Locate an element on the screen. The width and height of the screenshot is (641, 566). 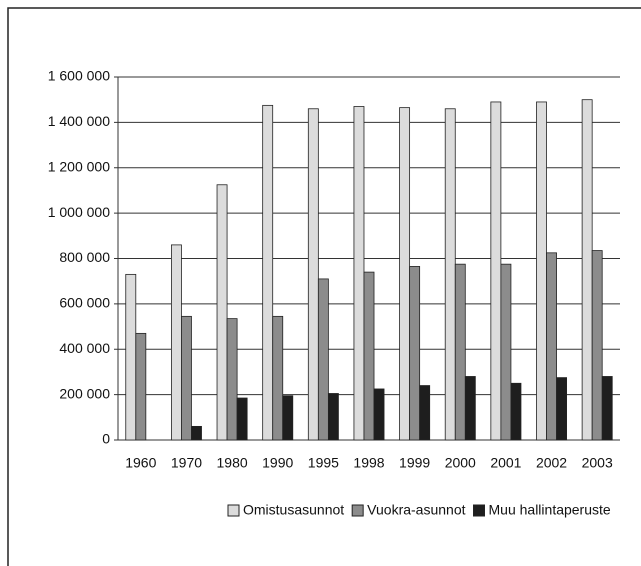
x-tick-label: 1970 is located at coordinates (186, 463).